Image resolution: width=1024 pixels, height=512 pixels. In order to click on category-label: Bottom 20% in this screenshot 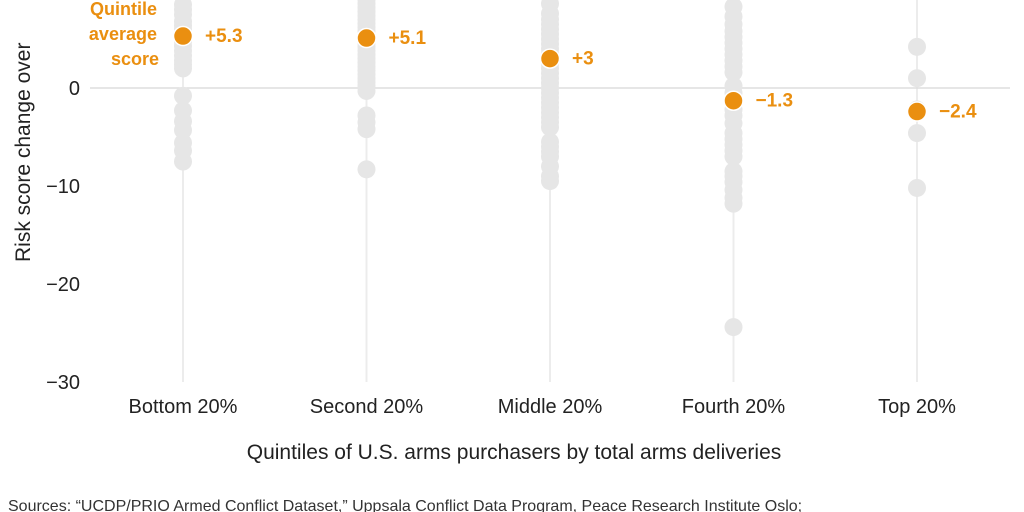, I will do `click(183, 407)`.